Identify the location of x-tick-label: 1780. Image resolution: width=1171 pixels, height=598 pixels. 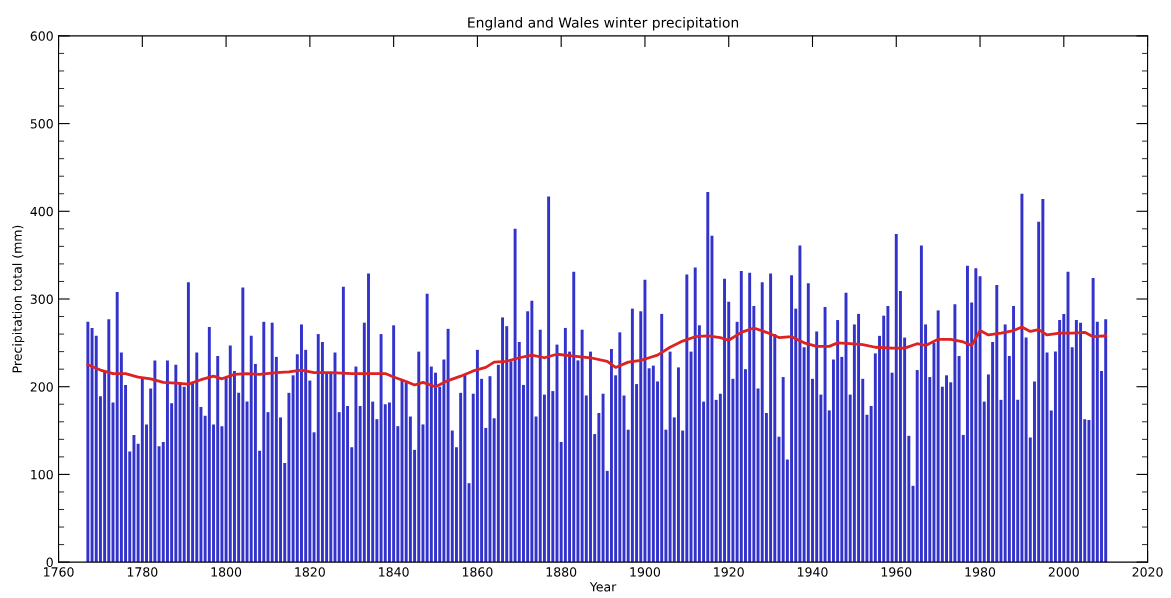
(142, 572).